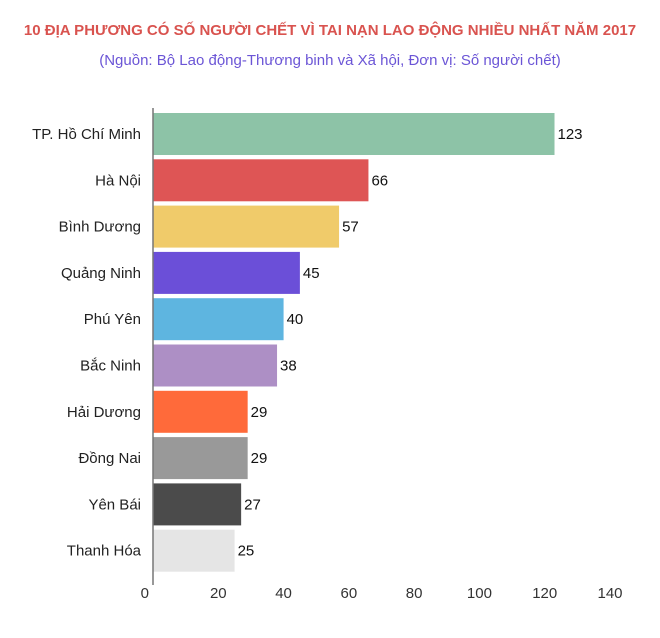 Image resolution: width=660 pixels, height=638 pixels. What do you see at coordinates (479, 593) in the screenshot?
I see `x-tick-label: 100` at bounding box center [479, 593].